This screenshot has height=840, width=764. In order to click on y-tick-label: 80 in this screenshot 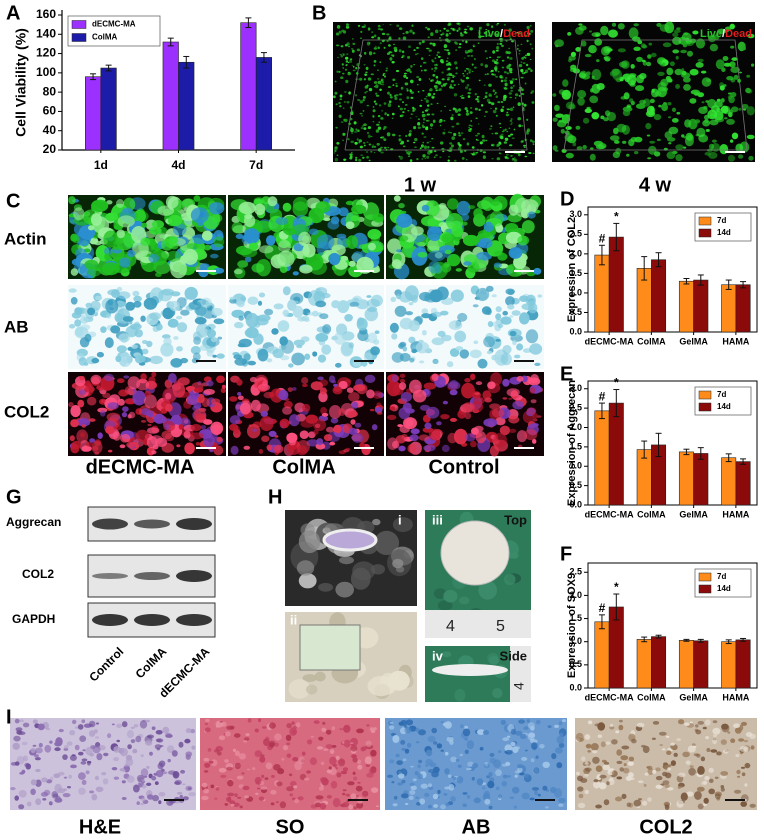, I will do `click(50, 91)`.